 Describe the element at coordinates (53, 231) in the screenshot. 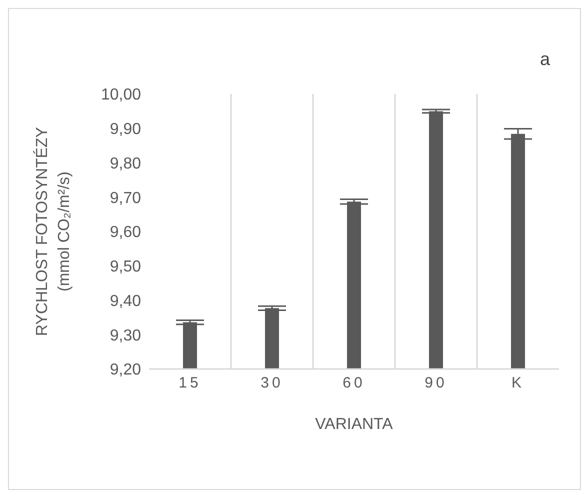

I see `y-axis-title: RYCHLOST FOTOSYNTÉZY (mmol CO₂/m²/s)` at that location.